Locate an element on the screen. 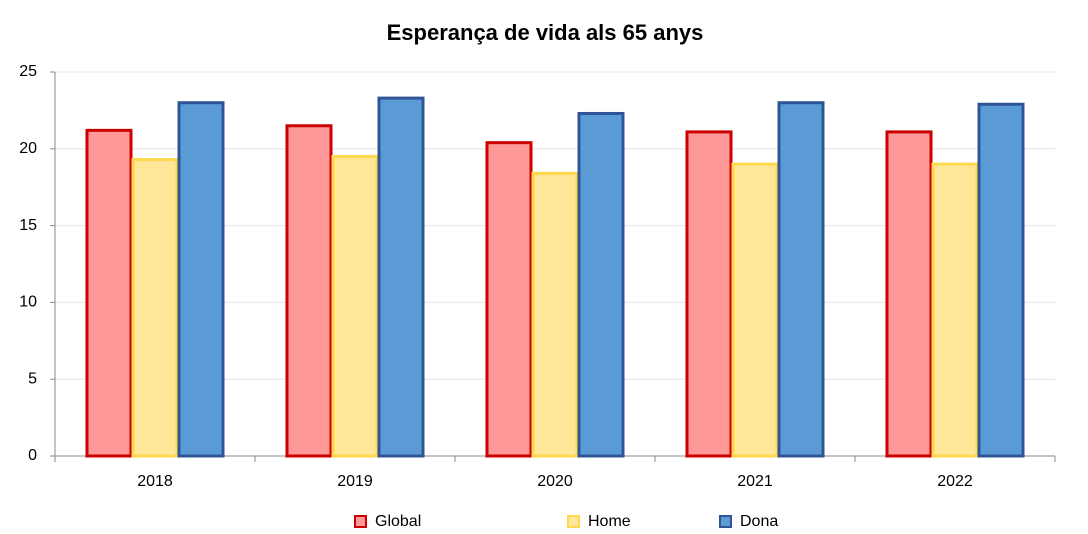 This screenshot has width=1088, height=534. legend-label: Global is located at coordinates (398, 521).